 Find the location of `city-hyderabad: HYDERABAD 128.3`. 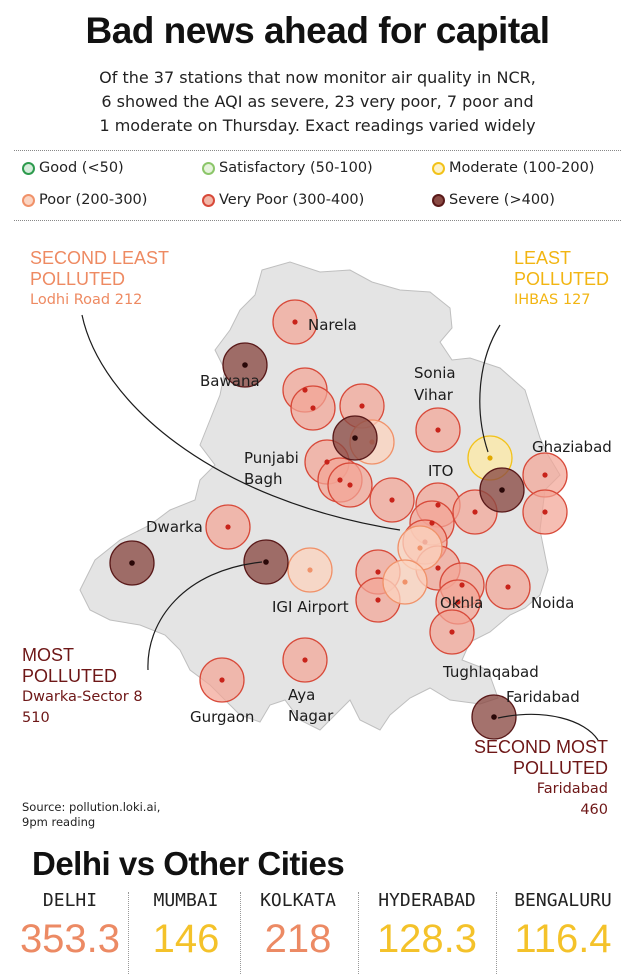

city-hyderabad: HYDERABAD 128.3 is located at coordinates (427, 926).